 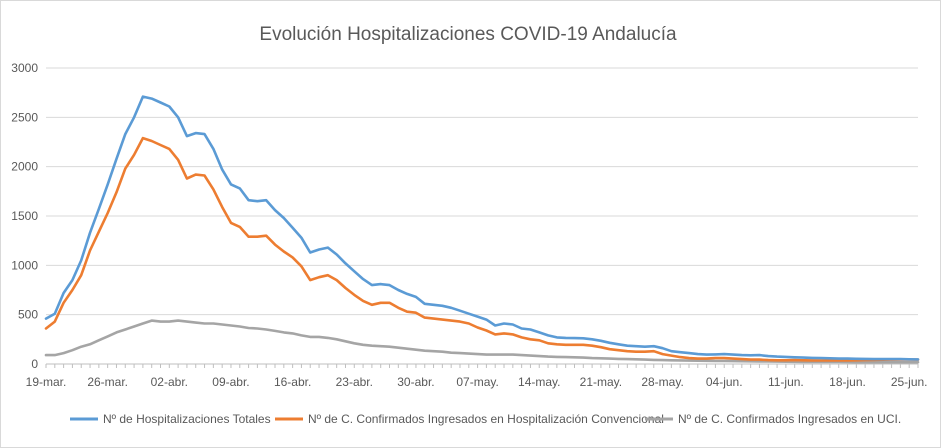 I want to click on y-tick-label: 1000, so click(x=24, y=265).